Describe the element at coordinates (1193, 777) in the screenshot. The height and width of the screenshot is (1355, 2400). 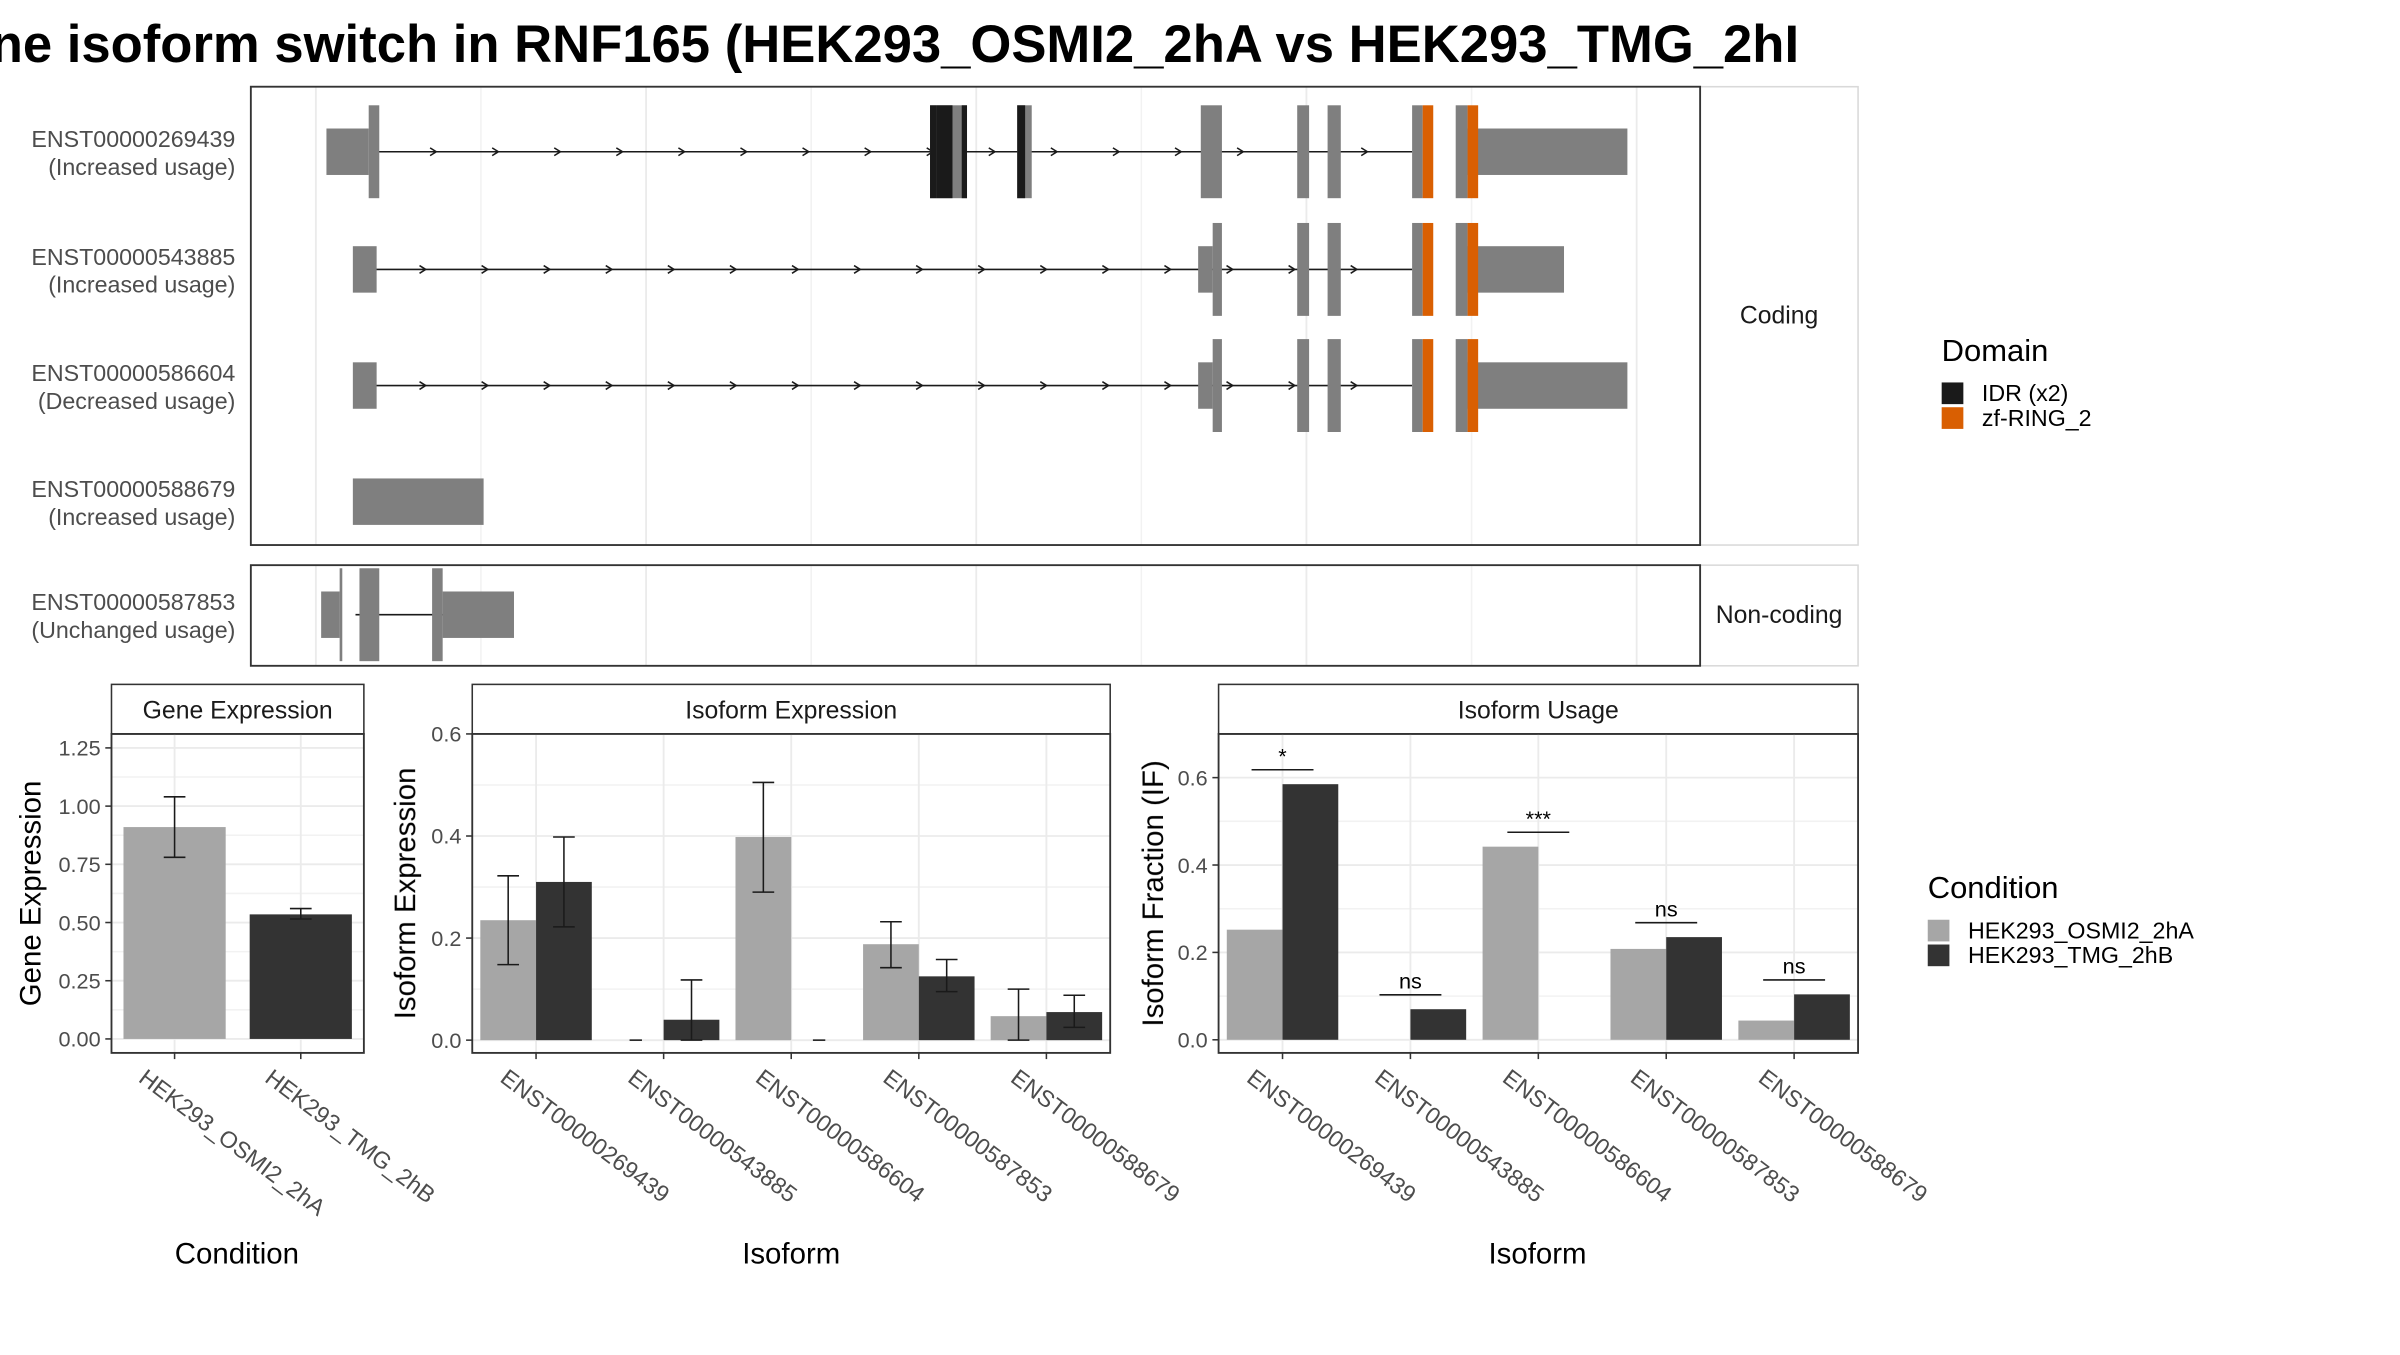
I see `y-tick-label: 0.6` at that location.